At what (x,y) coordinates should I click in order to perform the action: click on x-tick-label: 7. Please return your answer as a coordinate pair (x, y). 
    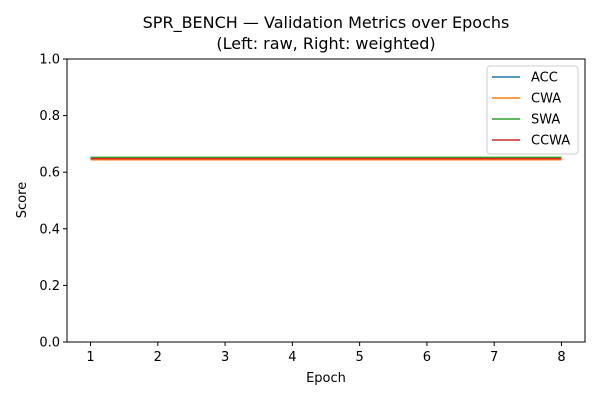
    Looking at the image, I should click on (494, 357).